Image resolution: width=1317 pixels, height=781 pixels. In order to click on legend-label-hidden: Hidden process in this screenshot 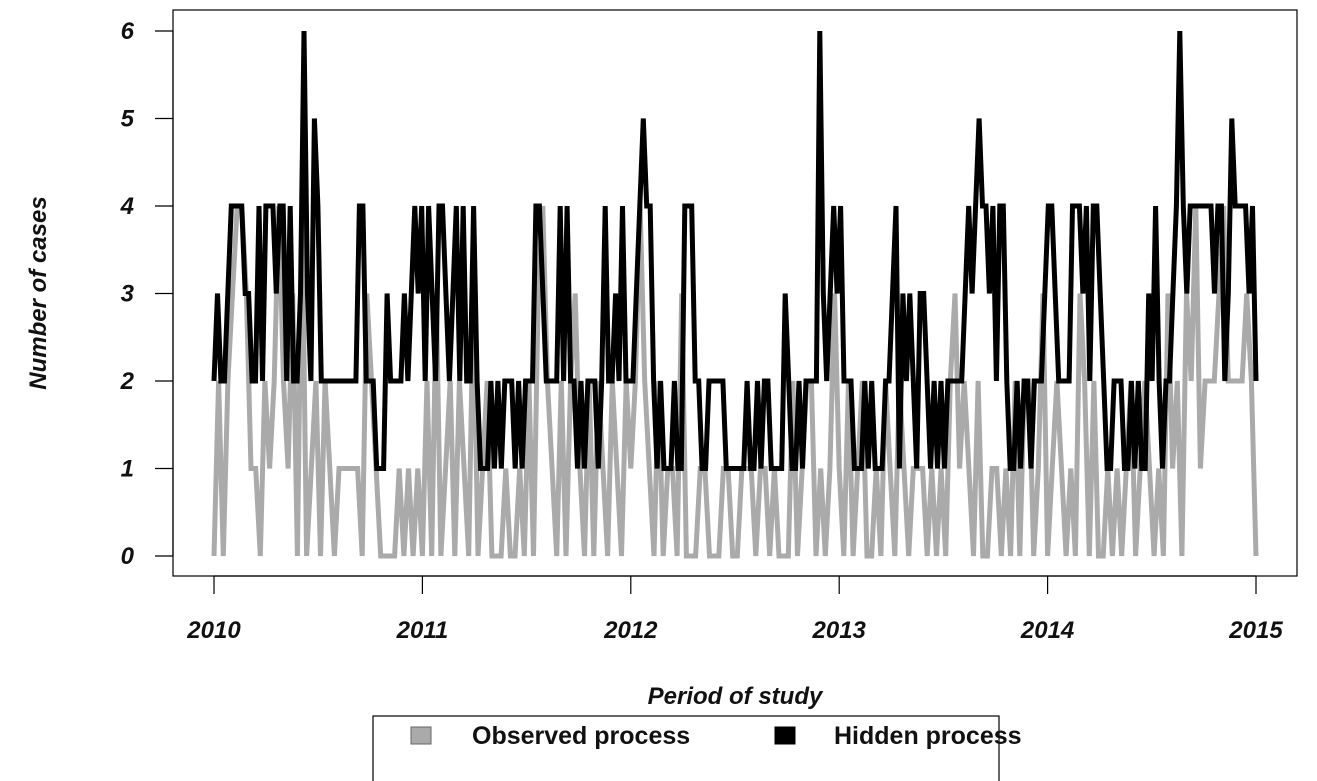, I will do `click(928, 736)`.